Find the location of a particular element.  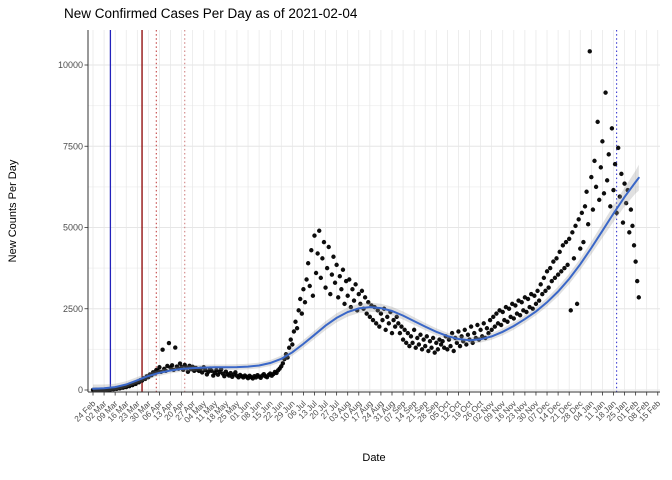

svg-text: 5000 is located at coordinates (73, 228).